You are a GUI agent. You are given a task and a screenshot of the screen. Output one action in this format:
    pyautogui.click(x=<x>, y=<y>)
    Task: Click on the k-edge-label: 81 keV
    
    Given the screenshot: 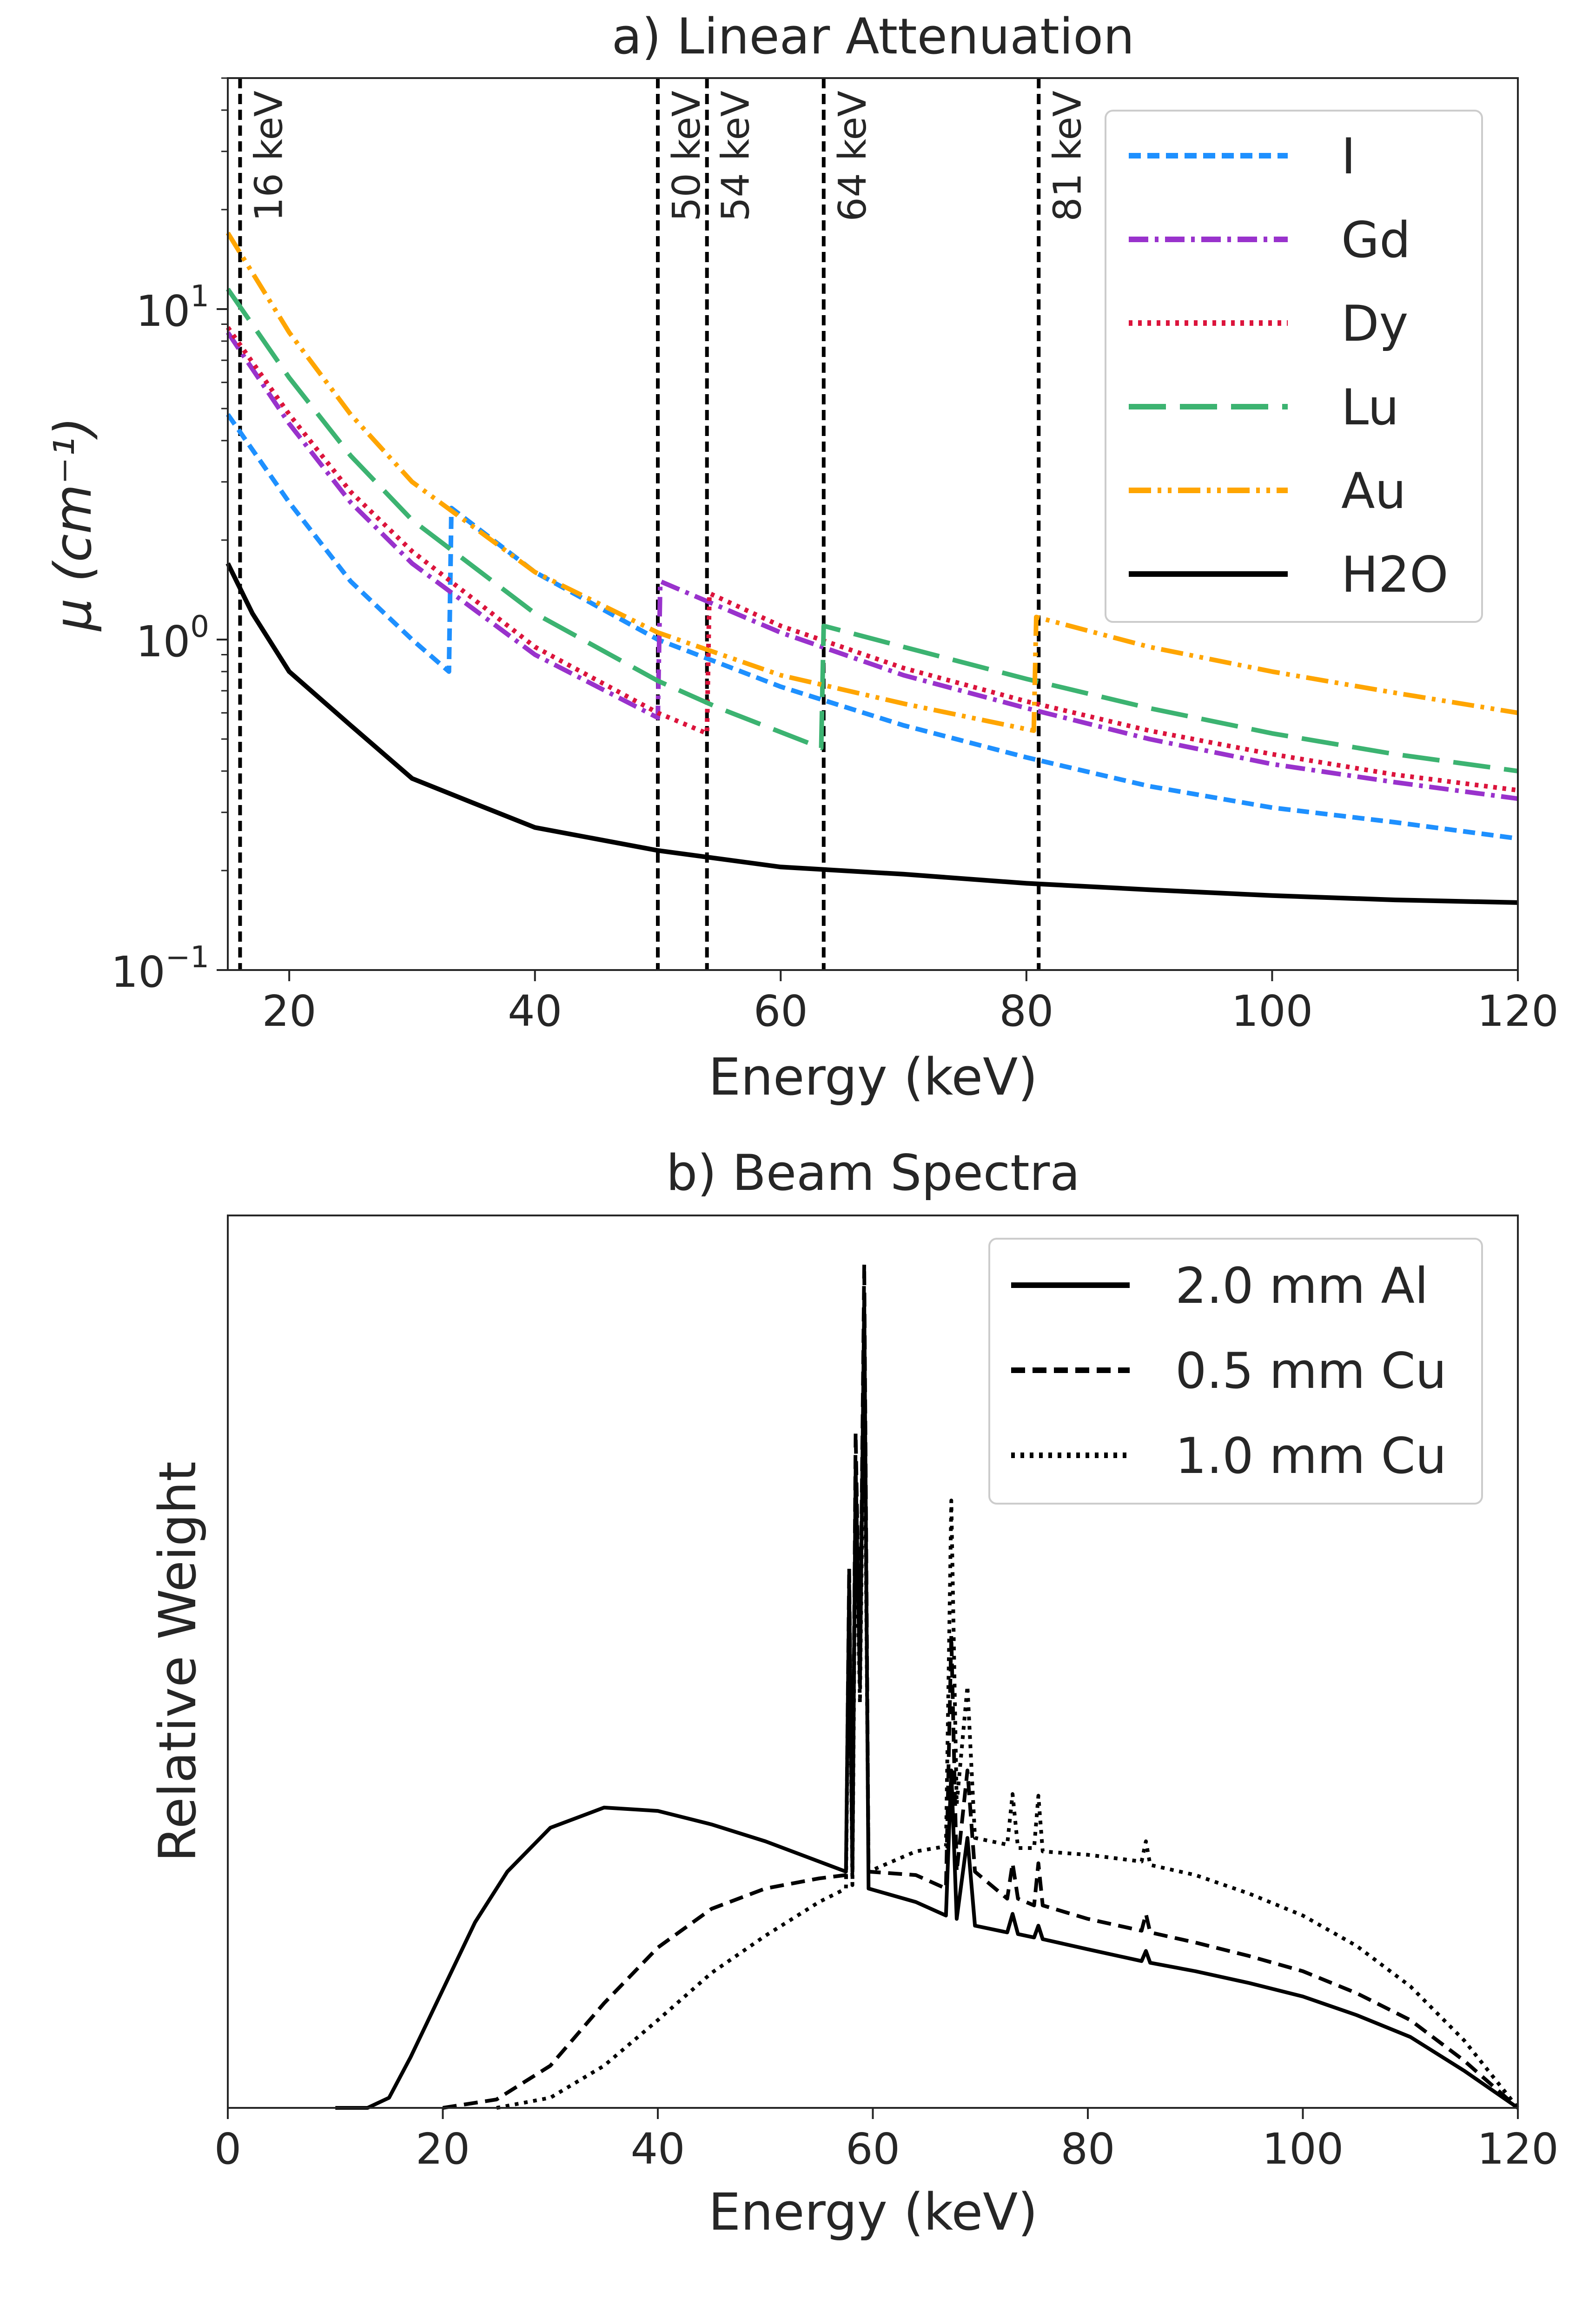 What is the action you would take?
    pyautogui.click(x=1068, y=156)
    